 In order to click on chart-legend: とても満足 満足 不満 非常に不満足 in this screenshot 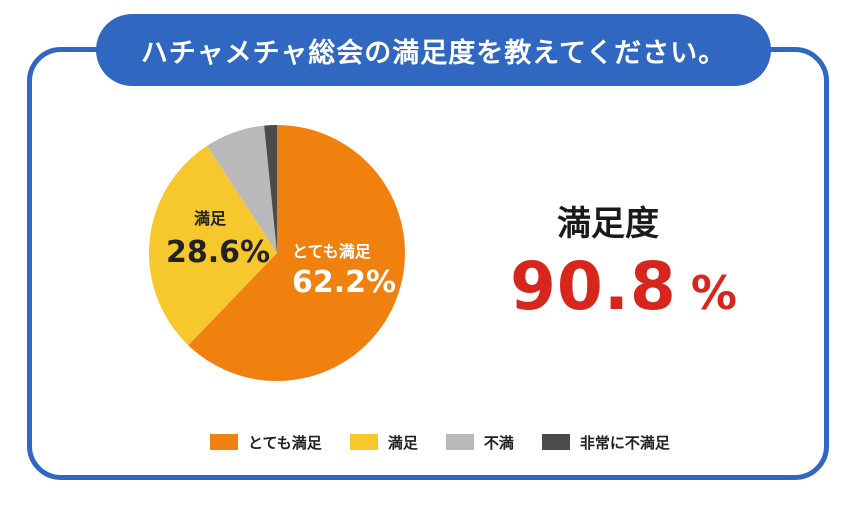, I will do `click(454, 442)`.